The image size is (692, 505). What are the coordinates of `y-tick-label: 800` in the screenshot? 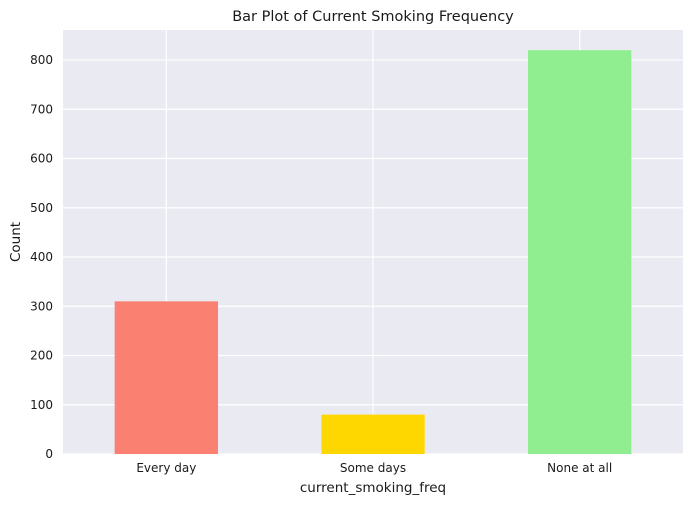 It's located at (41, 60).